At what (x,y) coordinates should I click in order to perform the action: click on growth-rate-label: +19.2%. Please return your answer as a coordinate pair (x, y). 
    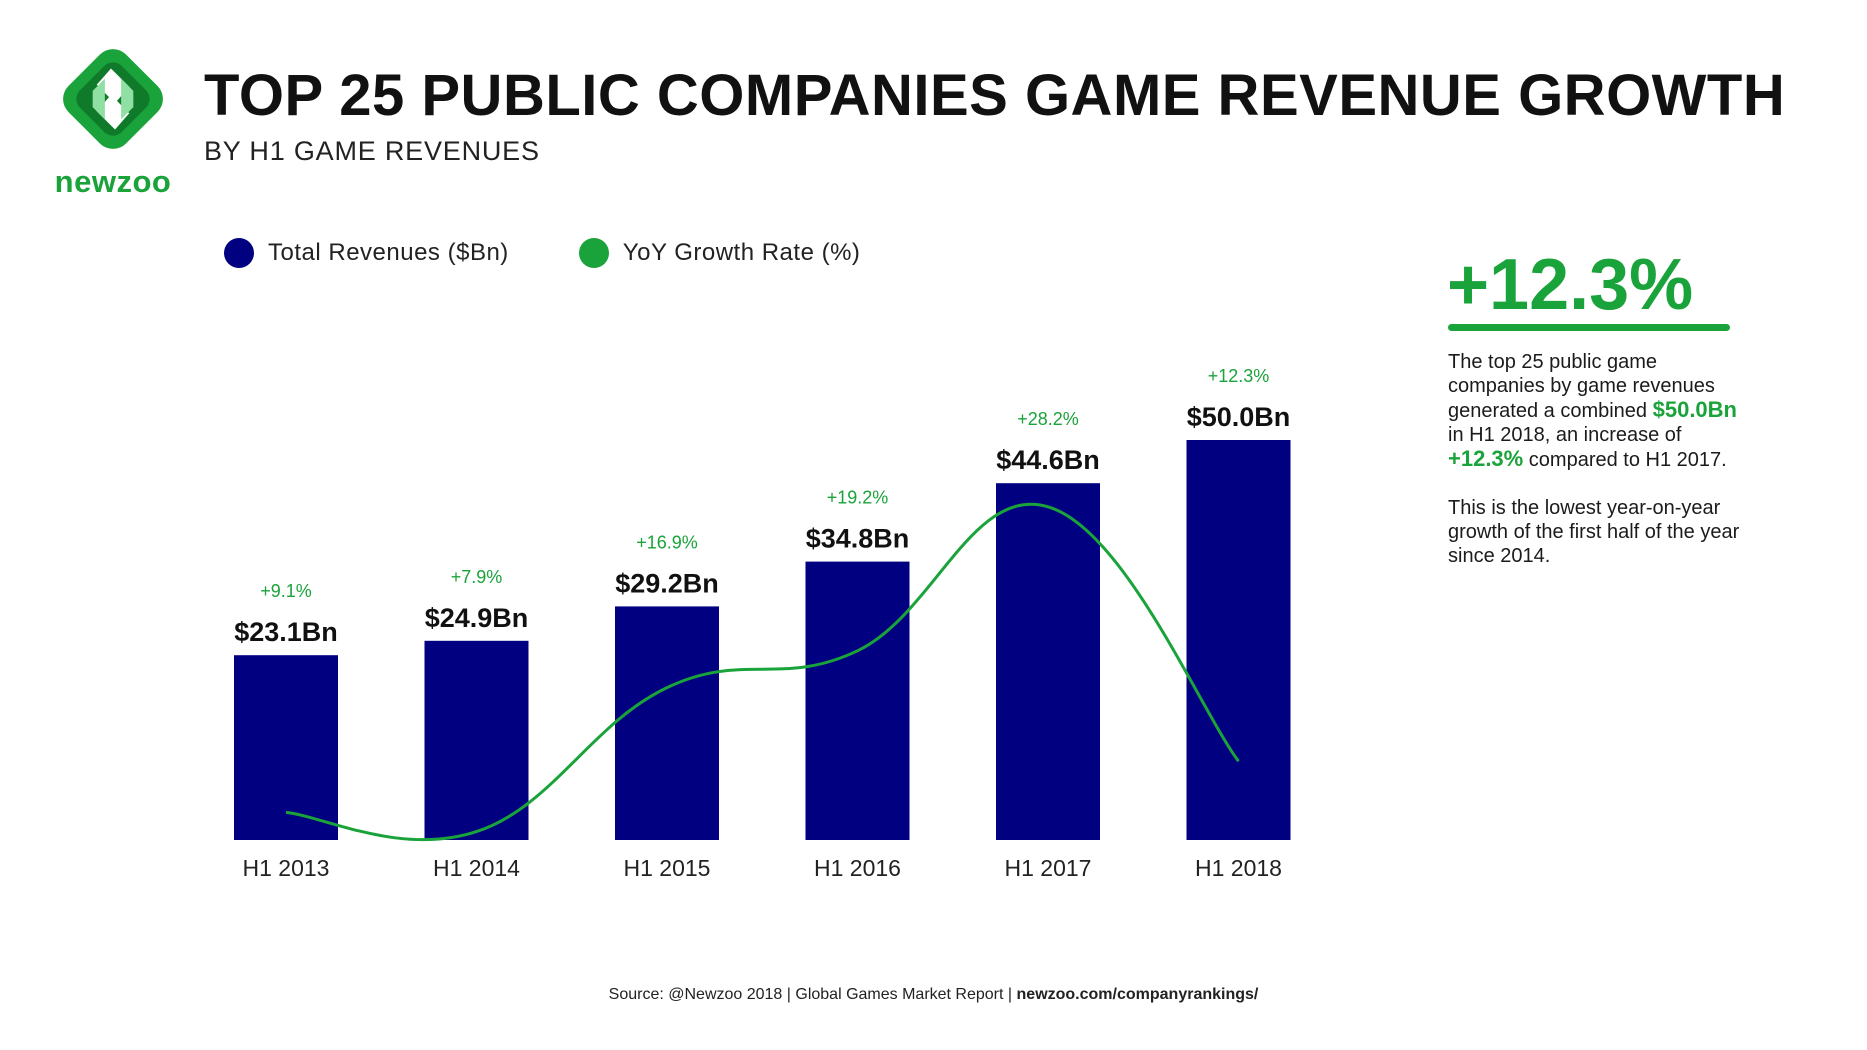
    Looking at the image, I should click on (858, 498).